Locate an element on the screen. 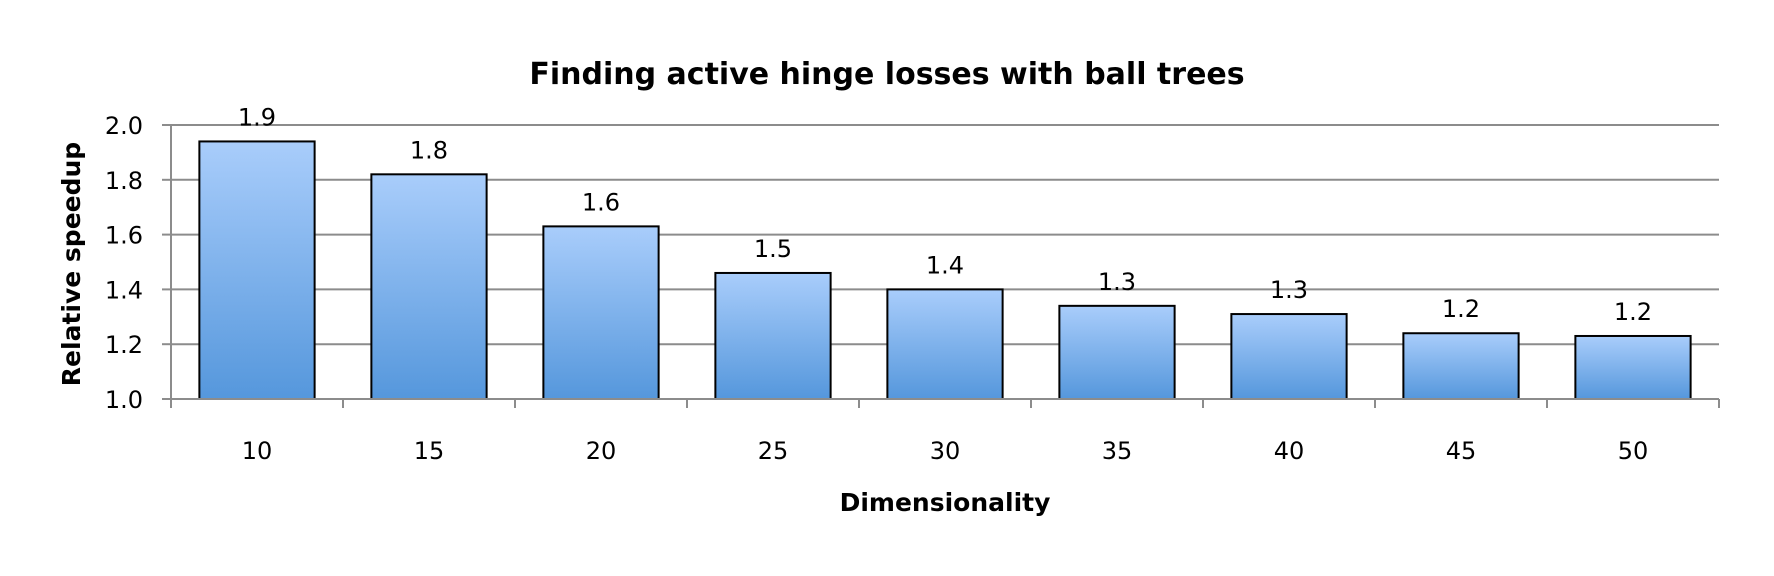 The width and height of the screenshot is (1774, 576). x-axis-title: Dimensionality is located at coordinates (945, 502).